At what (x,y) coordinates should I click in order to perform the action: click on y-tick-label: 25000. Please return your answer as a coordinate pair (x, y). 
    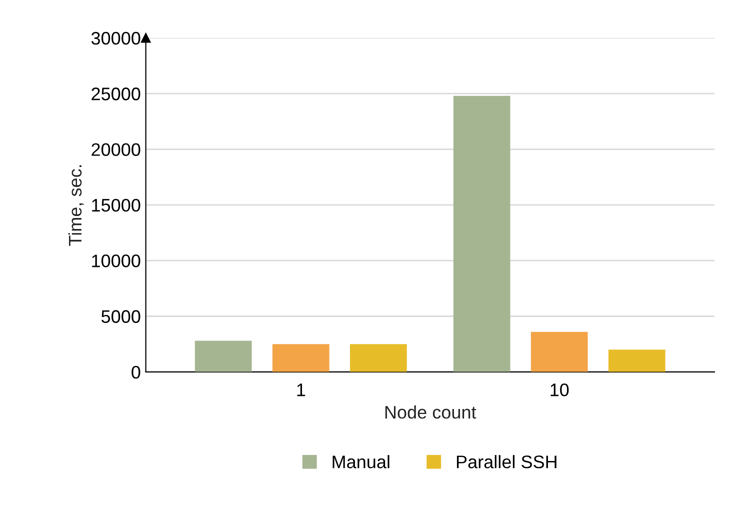
    Looking at the image, I should click on (116, 94).